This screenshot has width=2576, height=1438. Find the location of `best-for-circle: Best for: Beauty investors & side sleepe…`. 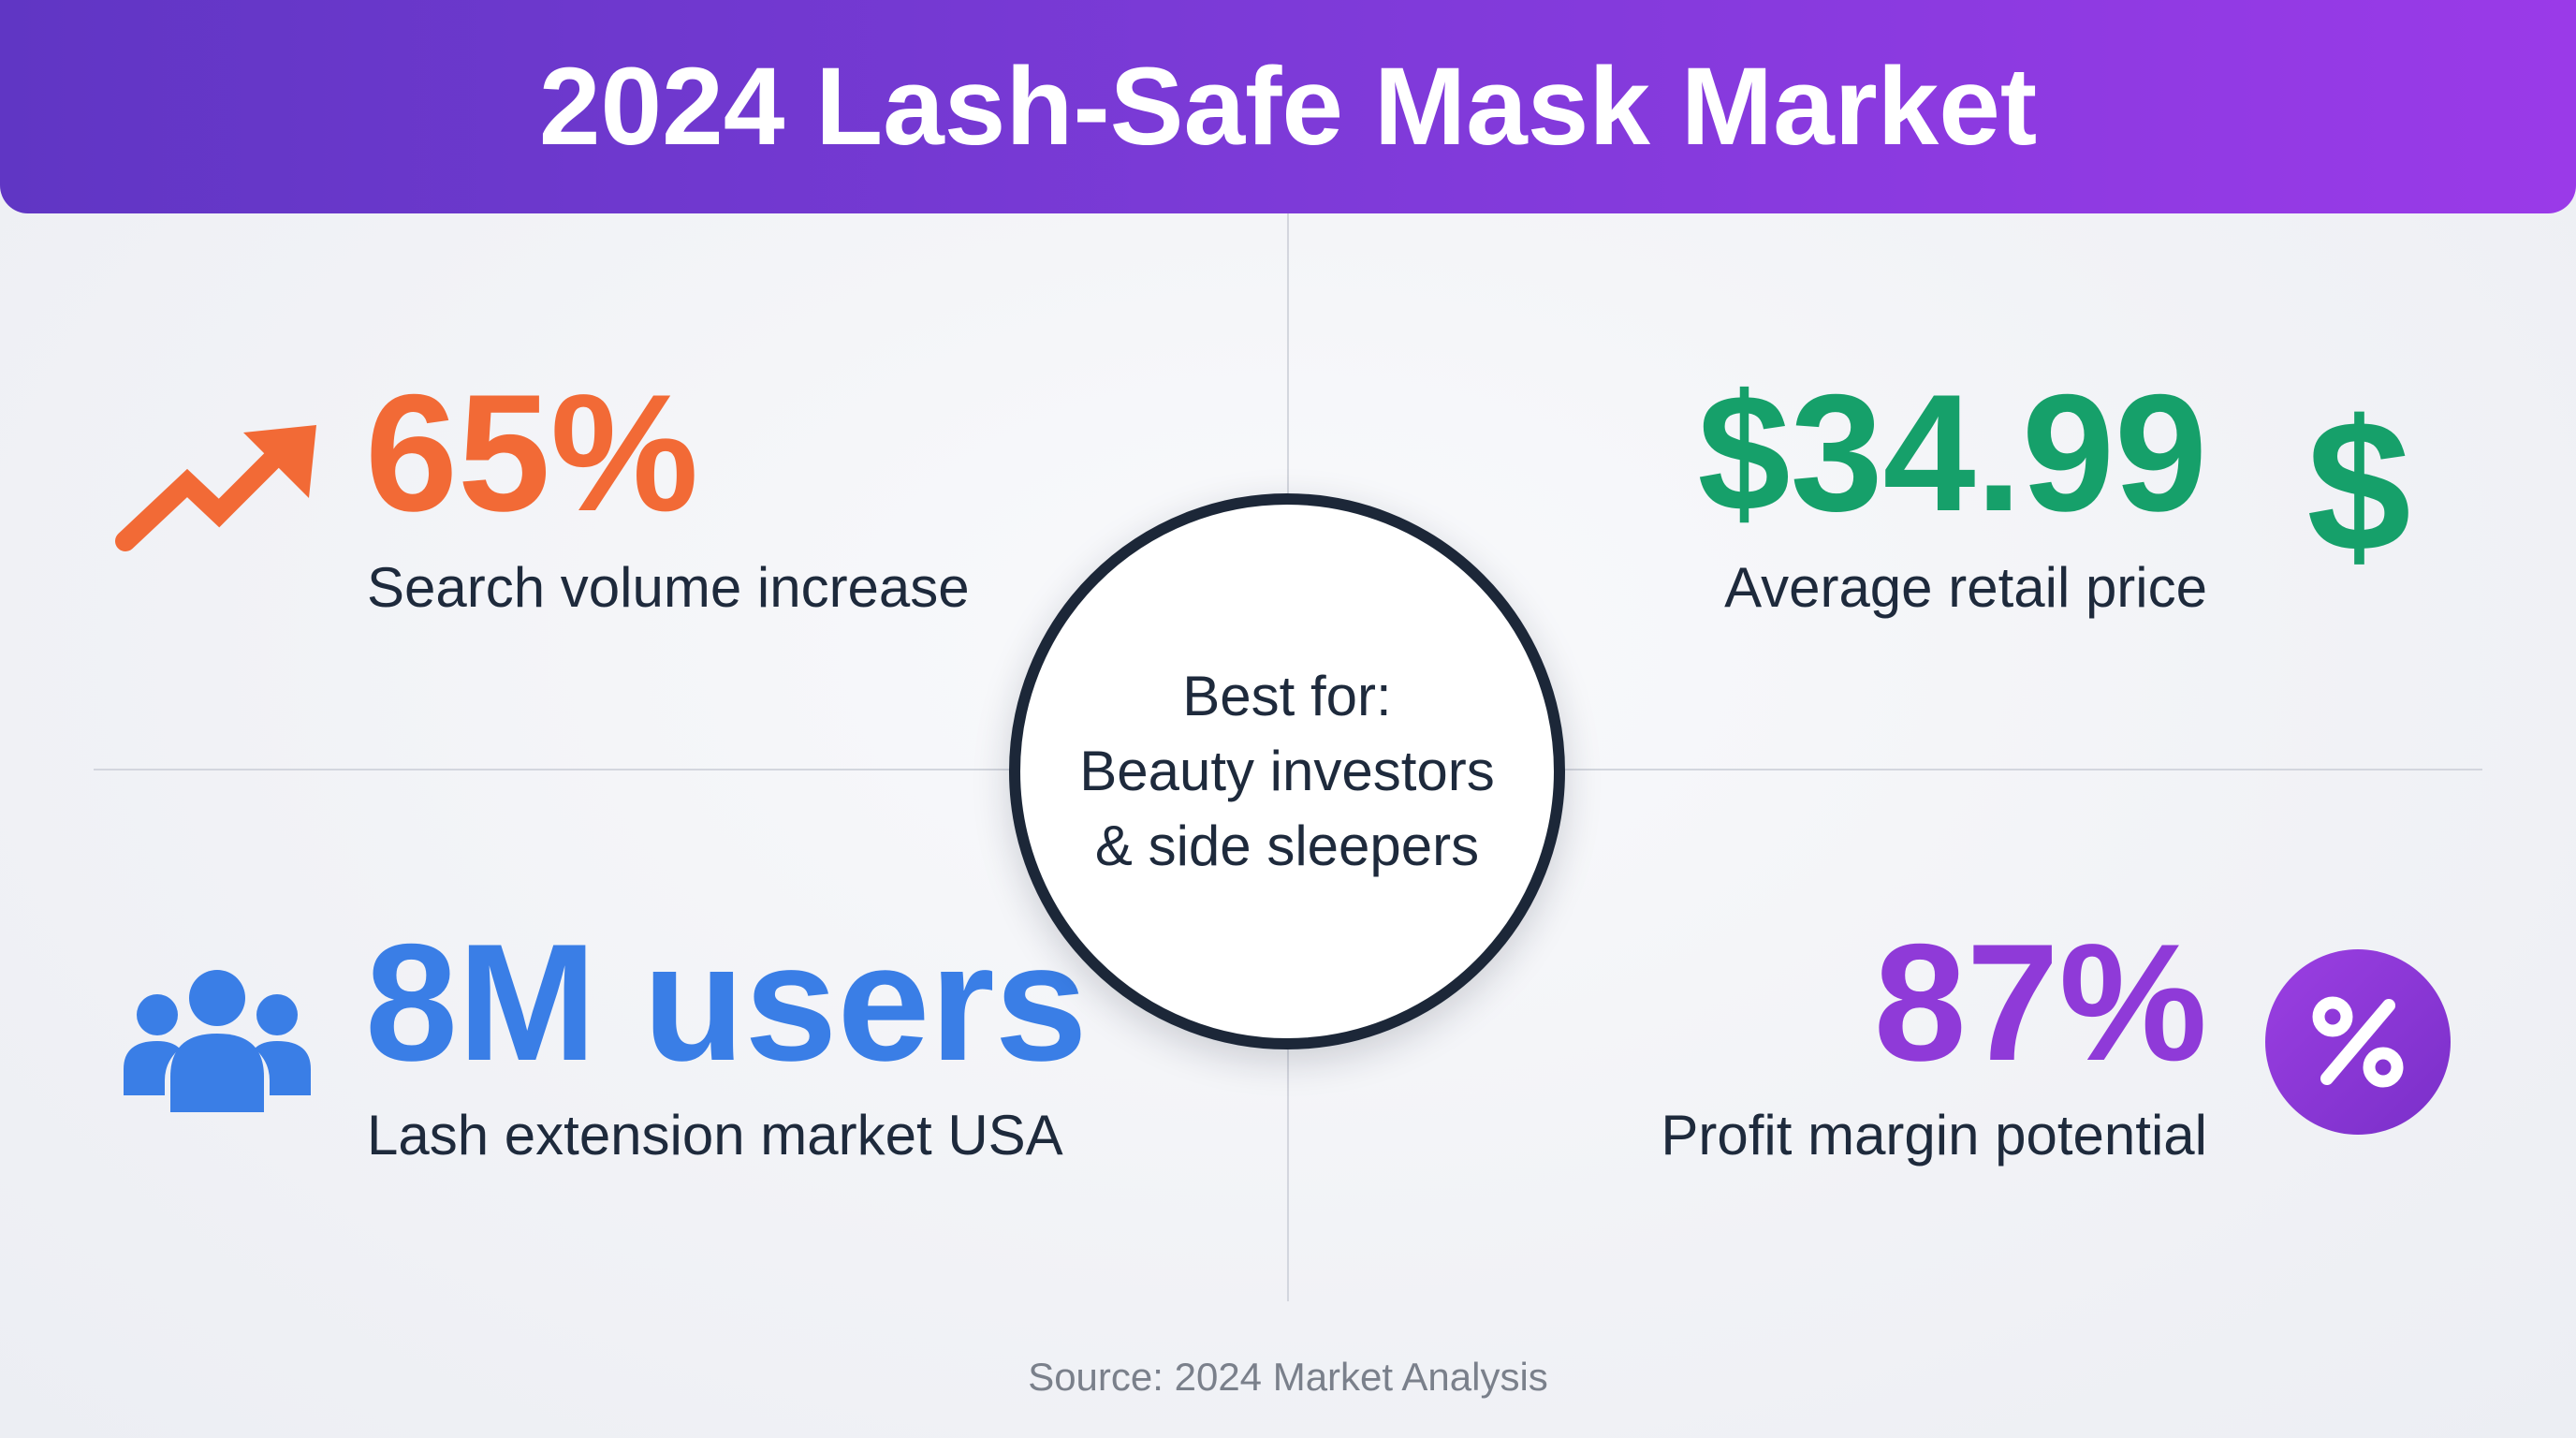

best-for-circle: Best for: Beauty investors & side sleepe… is located at coordinates (1287, 771).